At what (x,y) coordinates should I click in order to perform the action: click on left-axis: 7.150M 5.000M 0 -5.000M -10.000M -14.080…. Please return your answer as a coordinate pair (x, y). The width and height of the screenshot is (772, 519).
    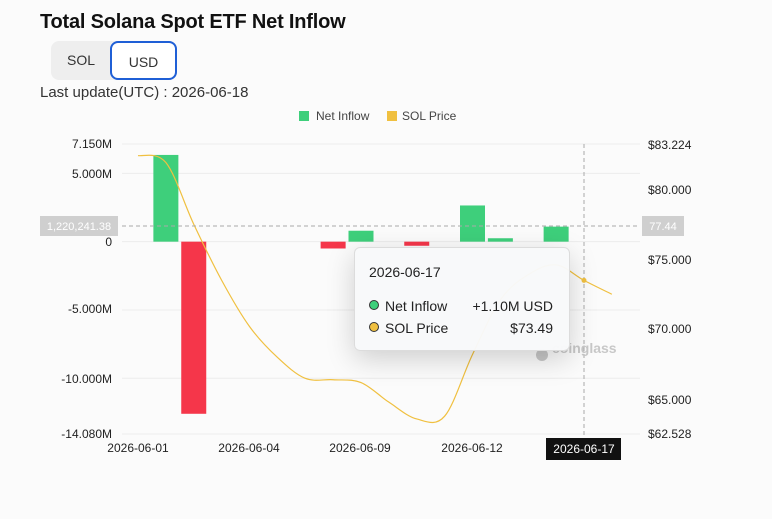
    Looking at the image, I should click on (86, 289).